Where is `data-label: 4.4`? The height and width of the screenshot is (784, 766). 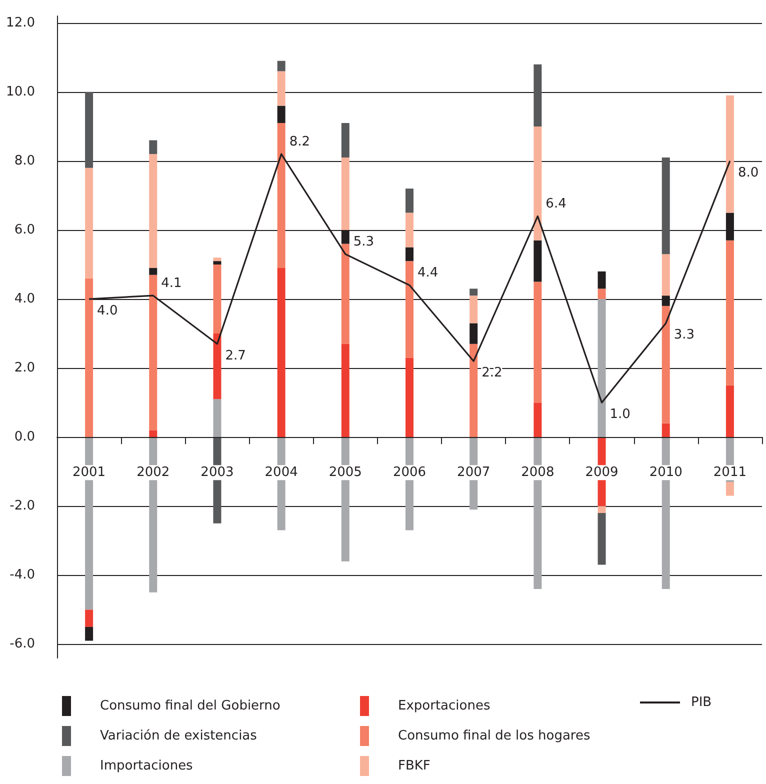 data-label: 4.4 is located at coordinates (428, 273).